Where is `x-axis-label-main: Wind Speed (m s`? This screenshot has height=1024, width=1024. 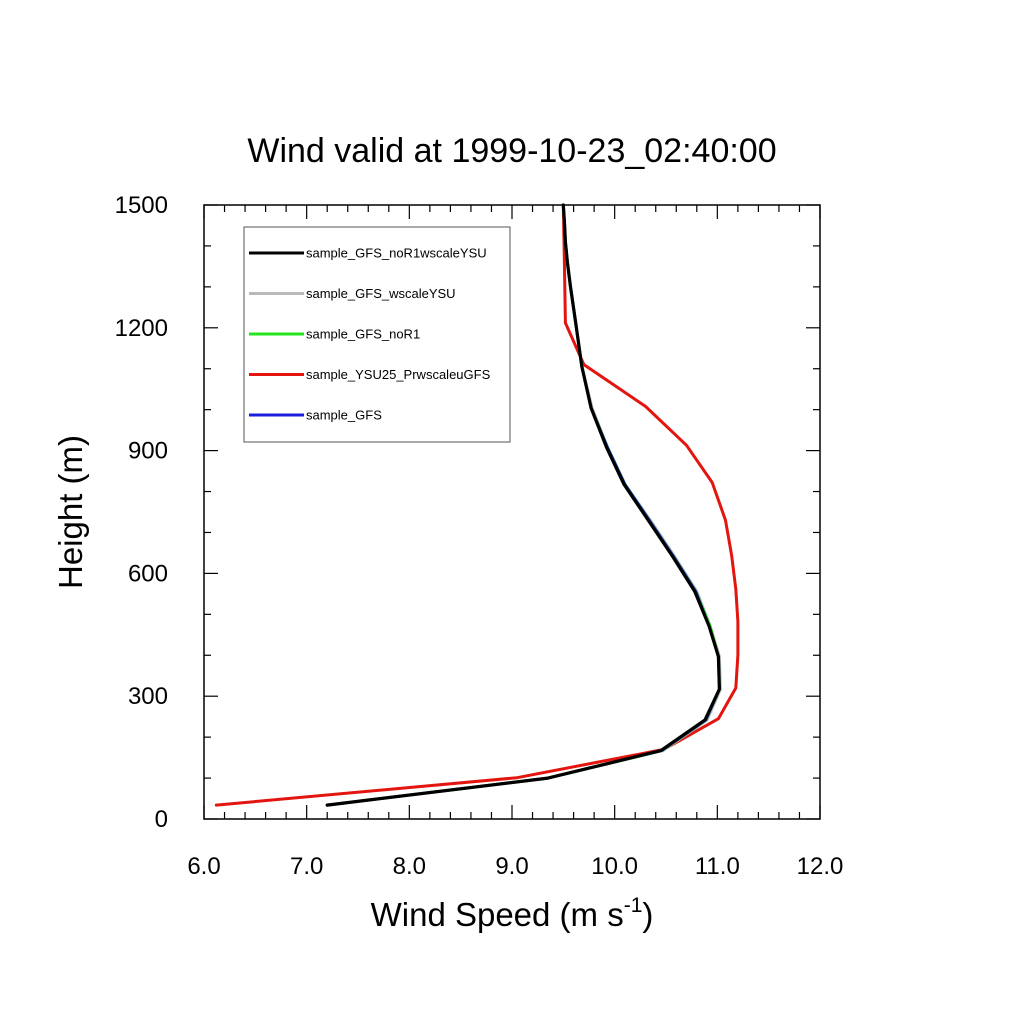
x-axis-label-main: Wind Speed (m s is located at coordinates (497, 914).